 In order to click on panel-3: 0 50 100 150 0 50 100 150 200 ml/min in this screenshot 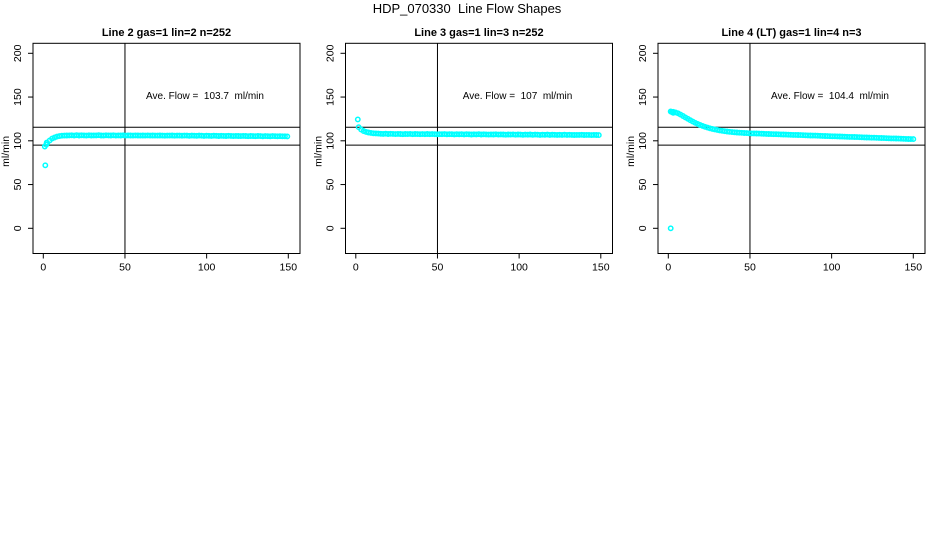, I will do `click(775, 158)`.